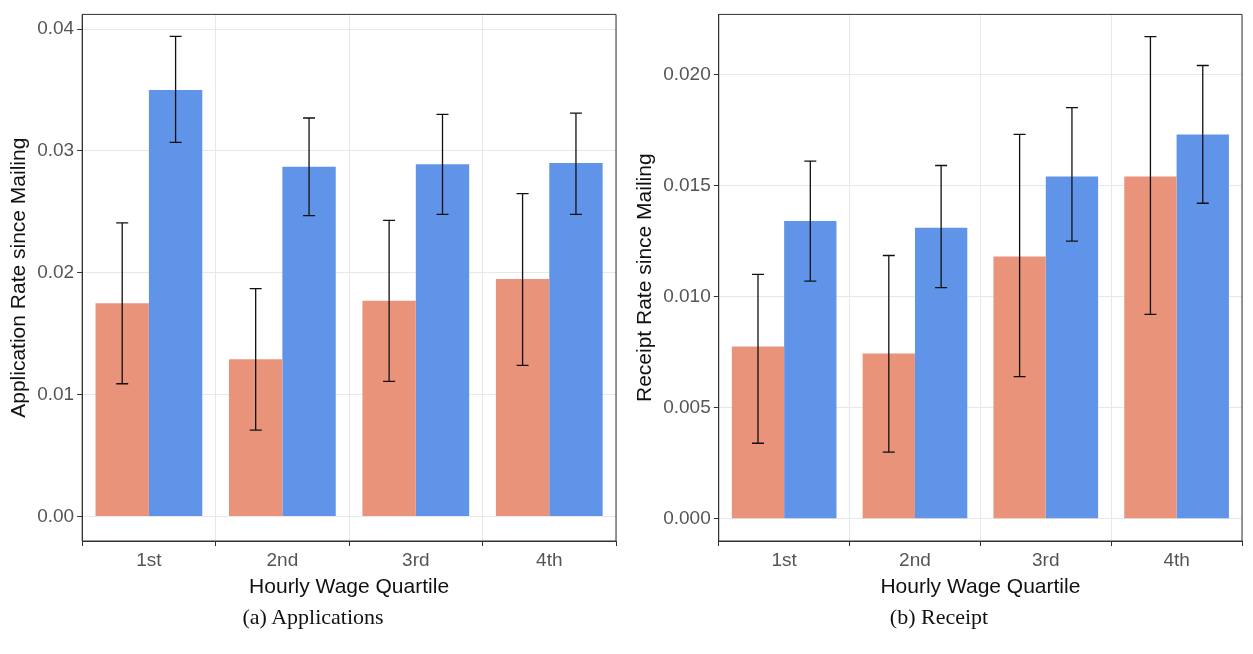  What do you see at coordinates (56, 272) in the screenshot?
I see `y-tick-label: 0.02` at bounding box center [56, 272].